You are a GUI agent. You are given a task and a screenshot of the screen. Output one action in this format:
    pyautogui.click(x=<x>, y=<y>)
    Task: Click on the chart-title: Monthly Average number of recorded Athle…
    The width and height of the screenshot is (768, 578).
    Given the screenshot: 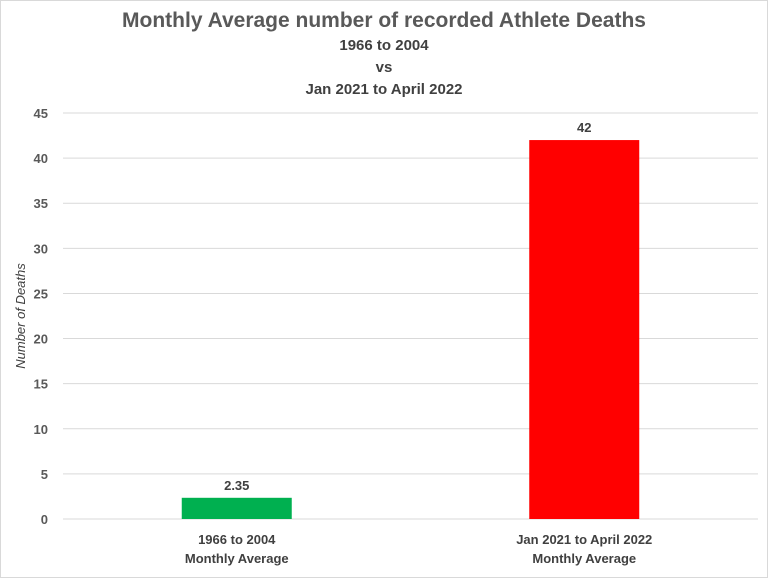 What is the action you would take?
    pyautogui.click(x=384, y=20)
    